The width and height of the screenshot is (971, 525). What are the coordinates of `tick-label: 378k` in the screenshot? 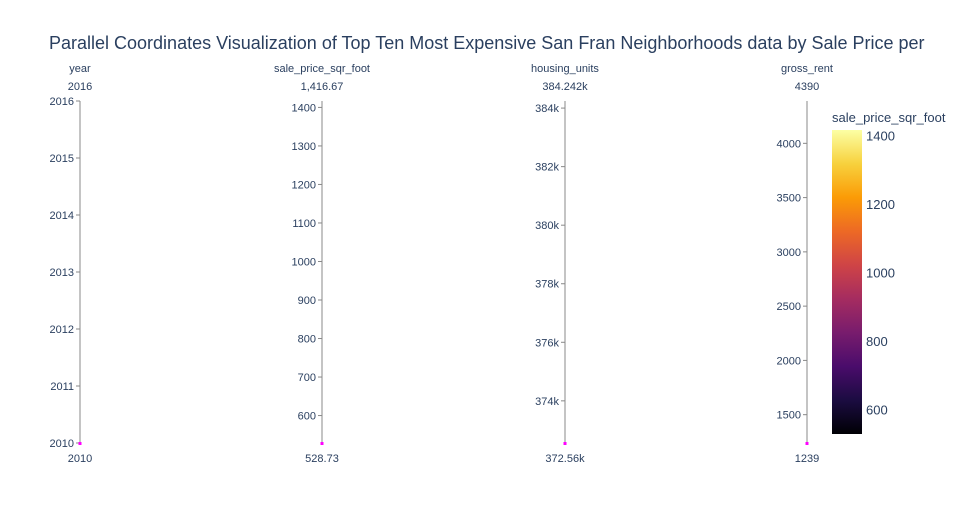 It's located at (547, 285).